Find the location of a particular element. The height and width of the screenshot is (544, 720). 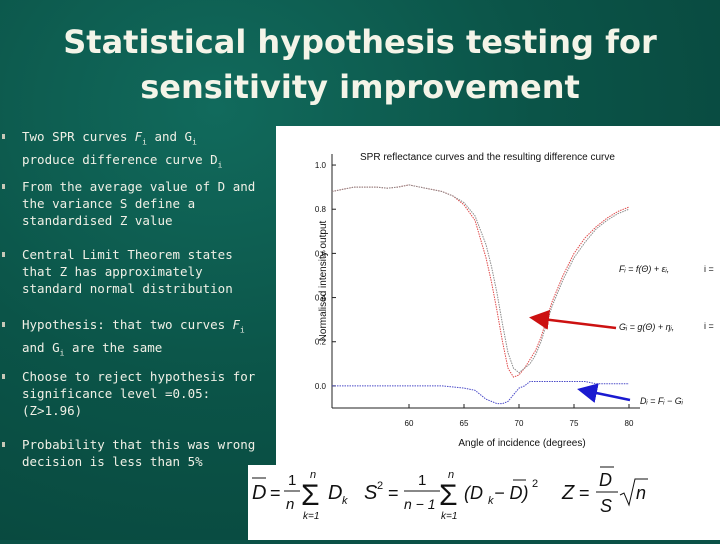

bullet-text: are the same is located at coordinates (113, 347).